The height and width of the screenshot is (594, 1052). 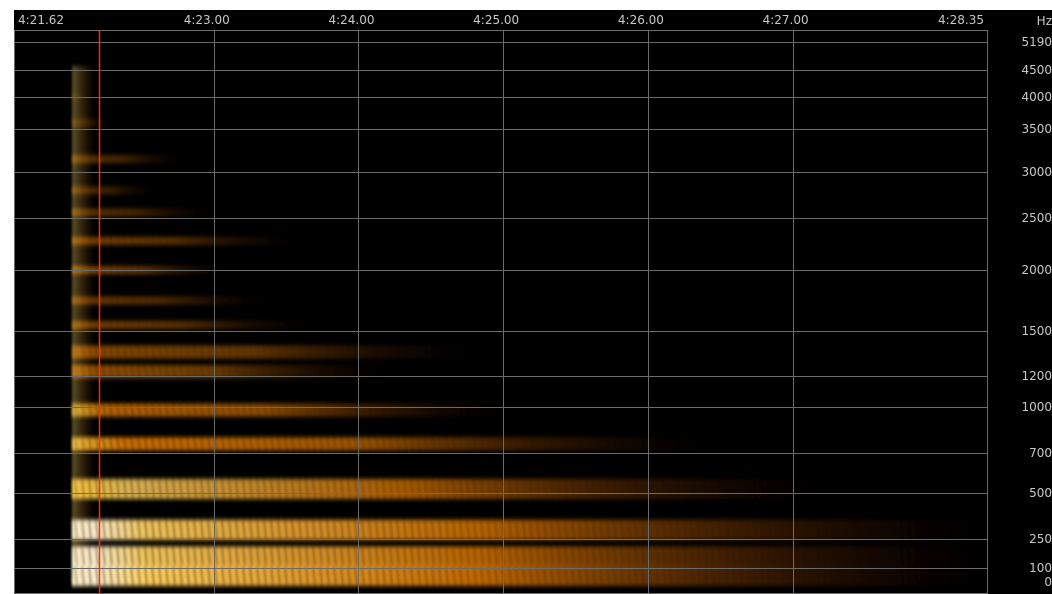 What do you see at coordinates (186, 240) in the screenshot?
I see `energy-band` at bounding box center [186, 240].